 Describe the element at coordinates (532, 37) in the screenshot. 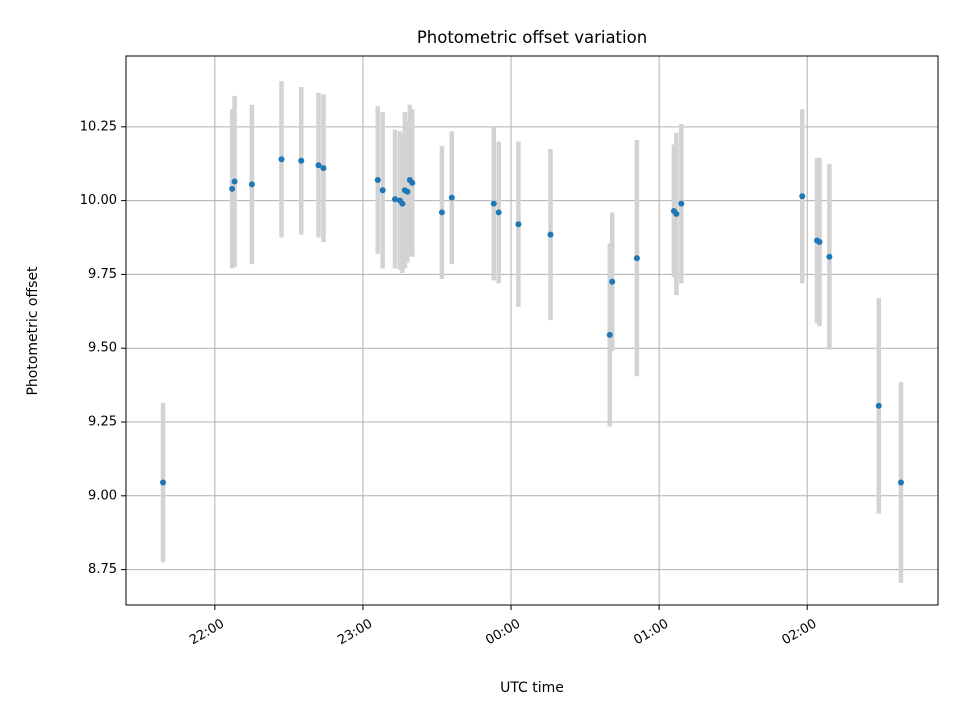

I see `chart-title: Photometric offset variation` at that location.